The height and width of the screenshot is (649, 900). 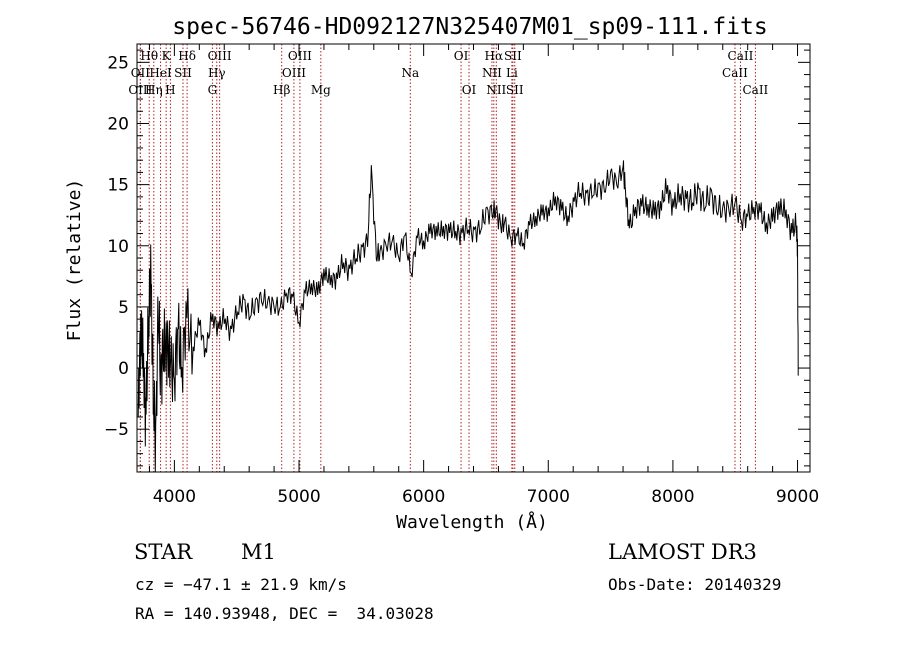 What do you see at coordinates (170, 90) in the screenshot?
I see `line-marker-label: H` at bounding box center [170, 90].